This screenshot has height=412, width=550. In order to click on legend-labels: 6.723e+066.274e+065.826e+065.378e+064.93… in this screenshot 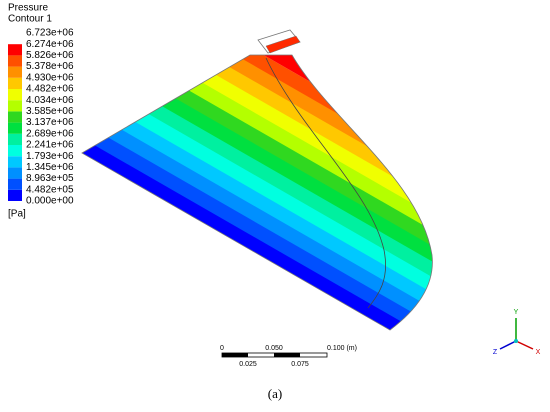, I will do `click(50, 117)`.